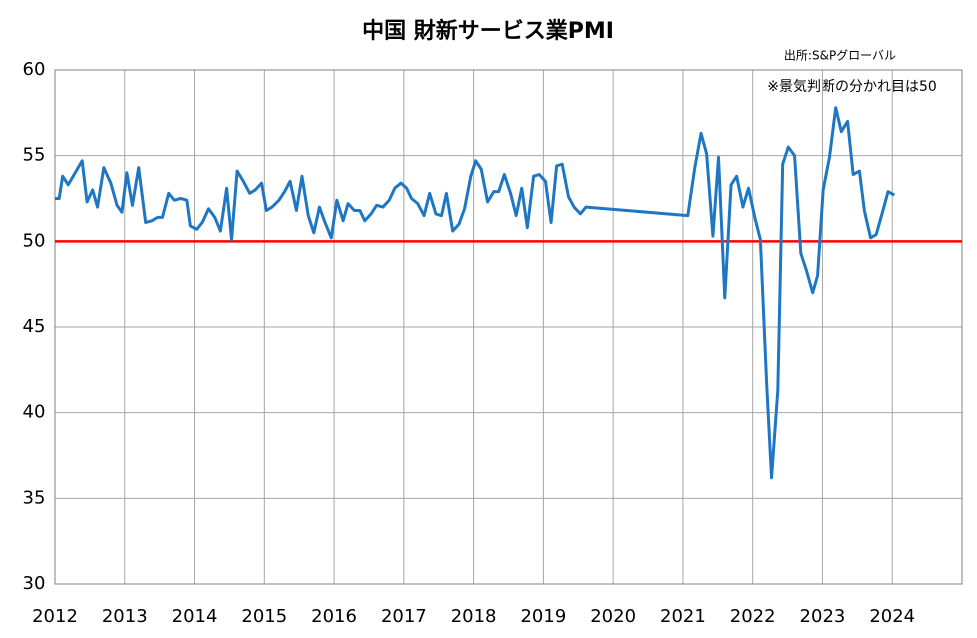 The image size is (977, 638). I want to click on x-tick-label: 2021, so click(683, 616).